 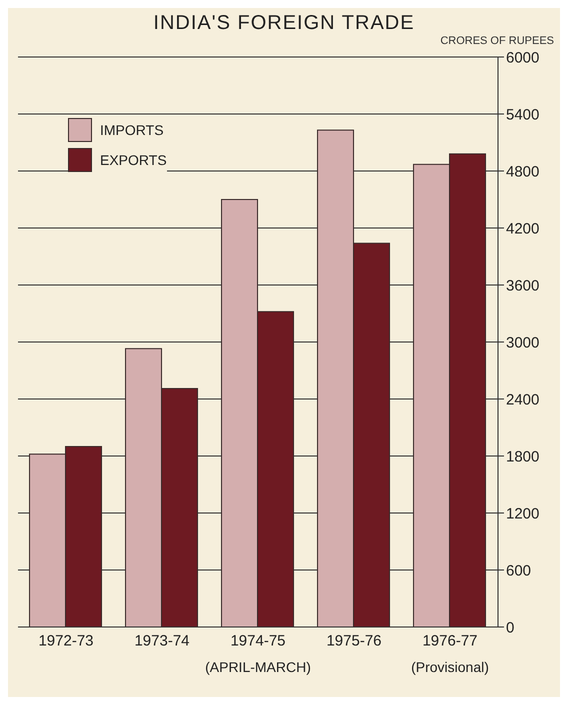 I want to click on x-tick-label: 1973-74, so click(x=162, y=641).